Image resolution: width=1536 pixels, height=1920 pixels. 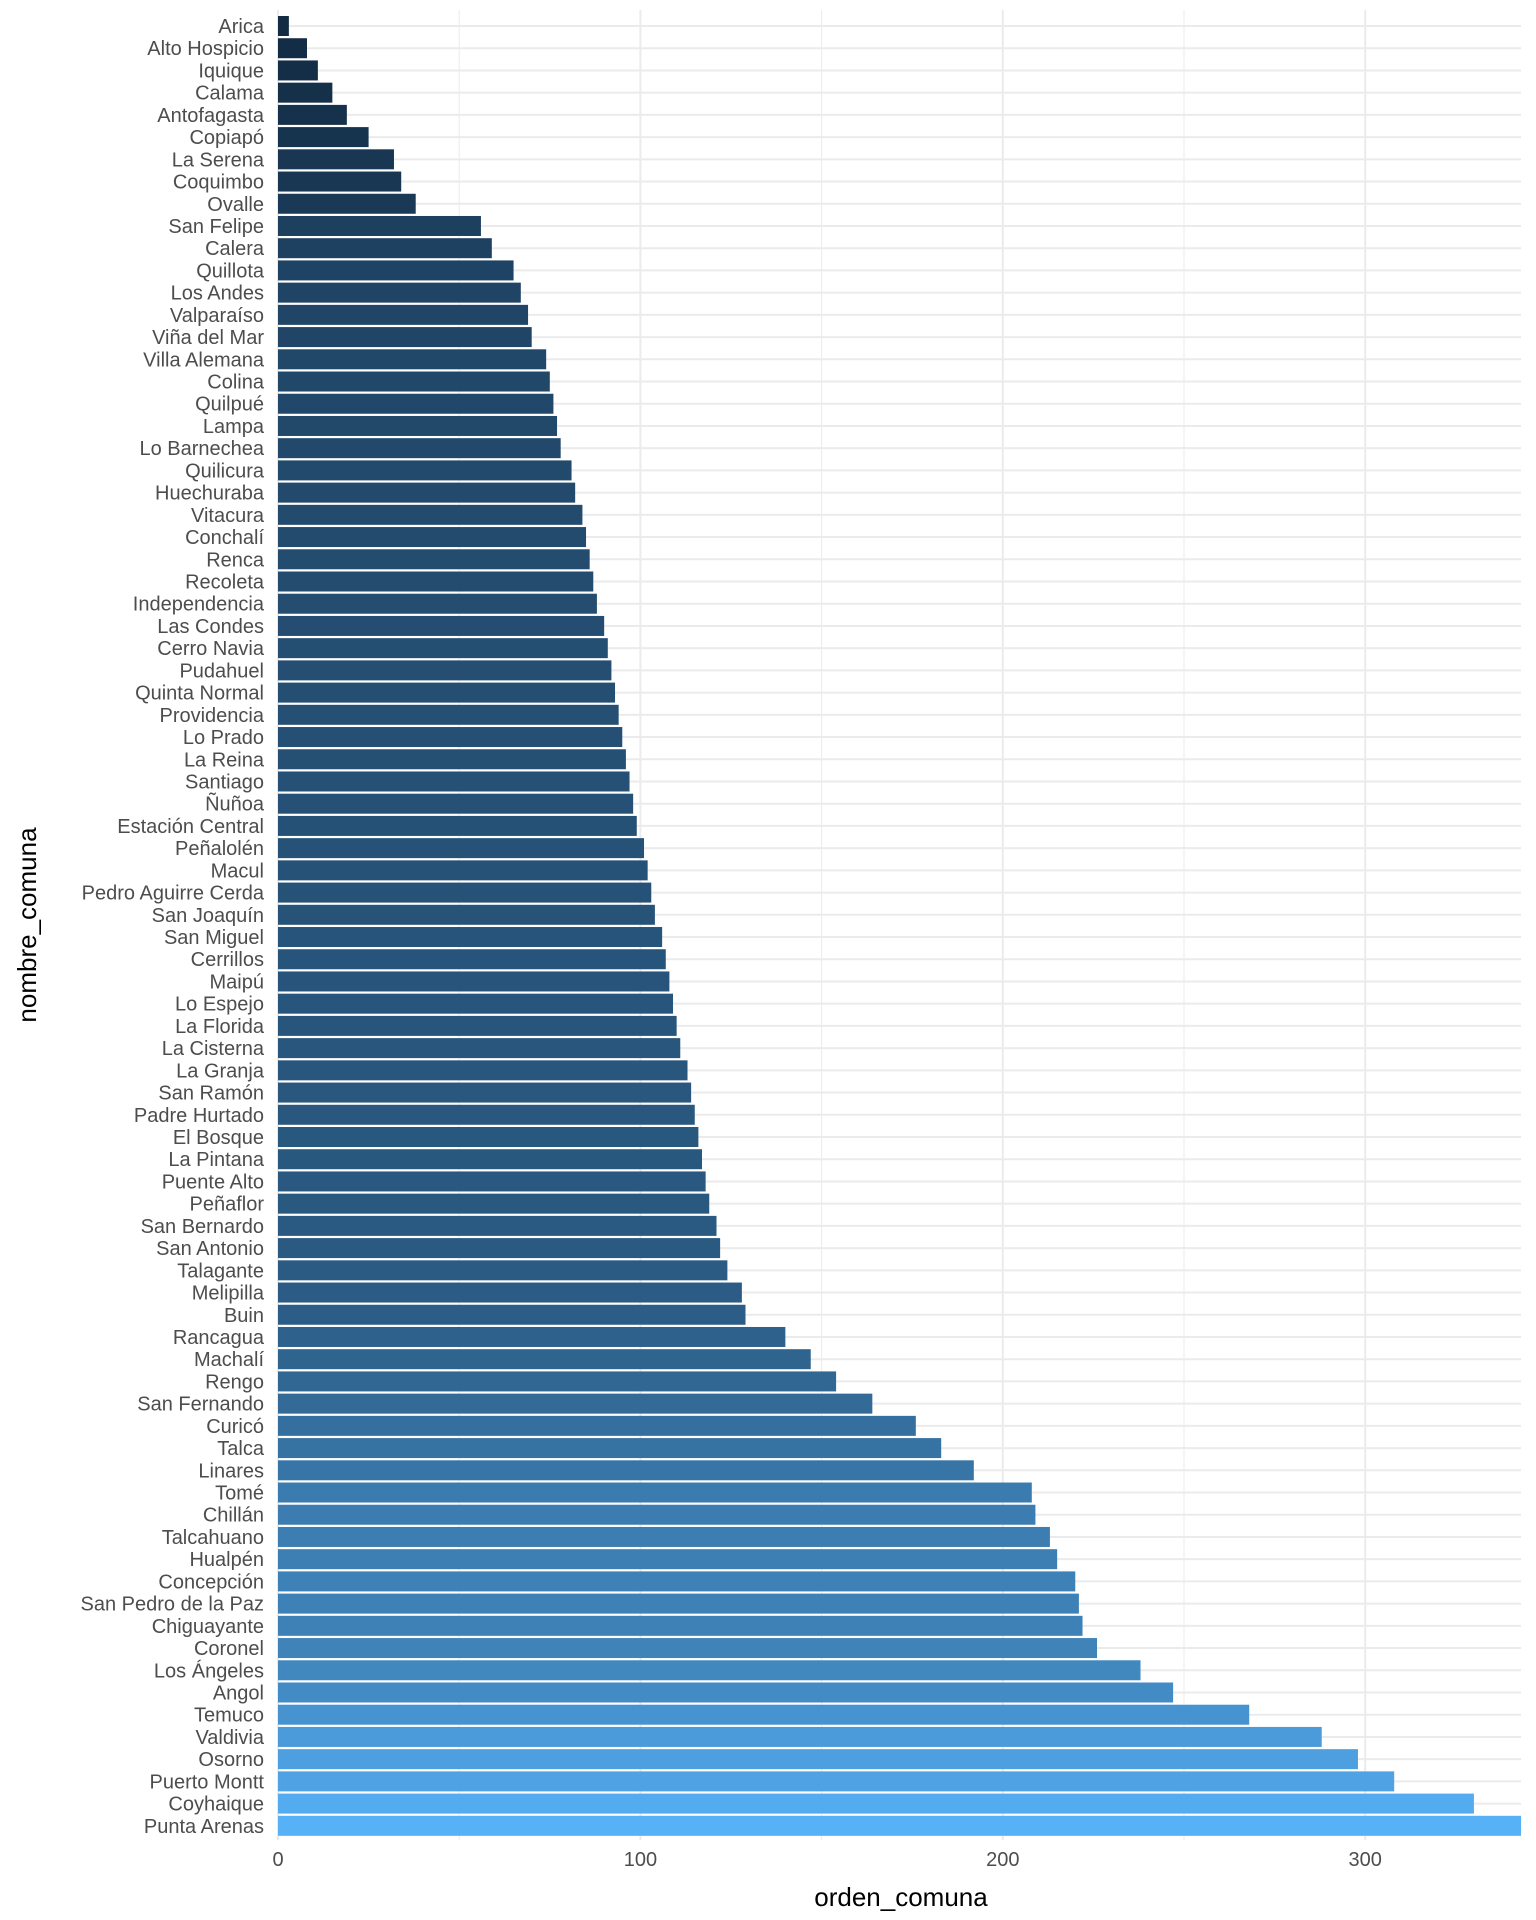 What do you see at coordinates (204, 1827) in the screenshot?
I see `y-tick-label: Punta Arenas` at bounding box center [204, 1827].